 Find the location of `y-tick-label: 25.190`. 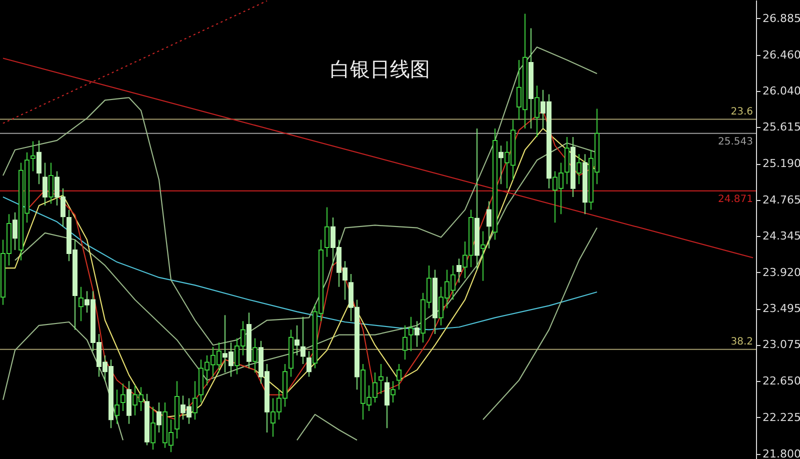

y-tick-label: 25.190 is located at coordinates (781, 163).